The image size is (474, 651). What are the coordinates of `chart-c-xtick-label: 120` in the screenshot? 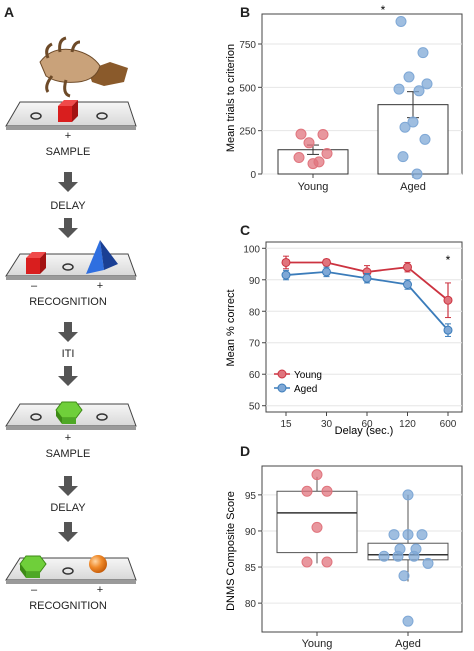 It's located at (407, 424).